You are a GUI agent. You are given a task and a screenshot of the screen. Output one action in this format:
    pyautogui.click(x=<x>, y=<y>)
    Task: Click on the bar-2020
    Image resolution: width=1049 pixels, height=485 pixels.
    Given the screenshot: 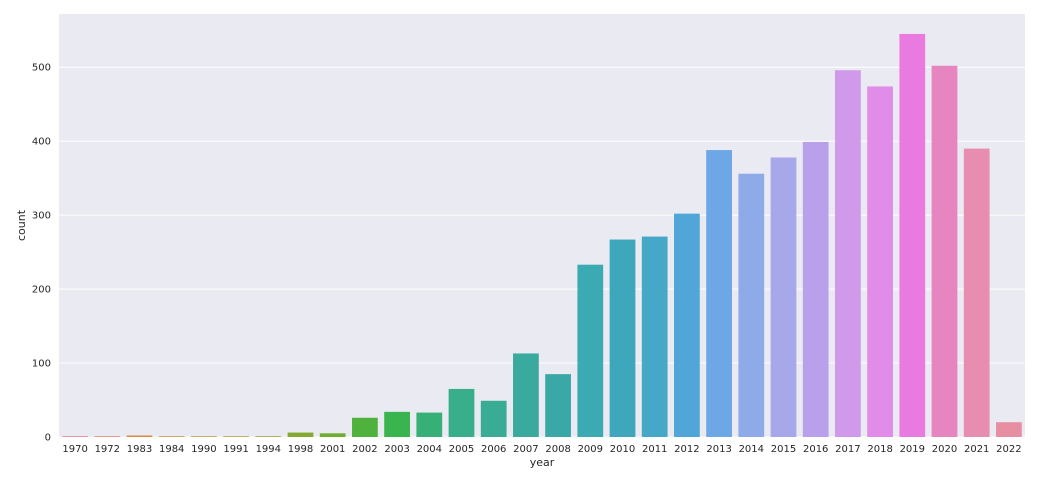 What is the action you would take?
    pyautogui.click(x=944, y=251)
    